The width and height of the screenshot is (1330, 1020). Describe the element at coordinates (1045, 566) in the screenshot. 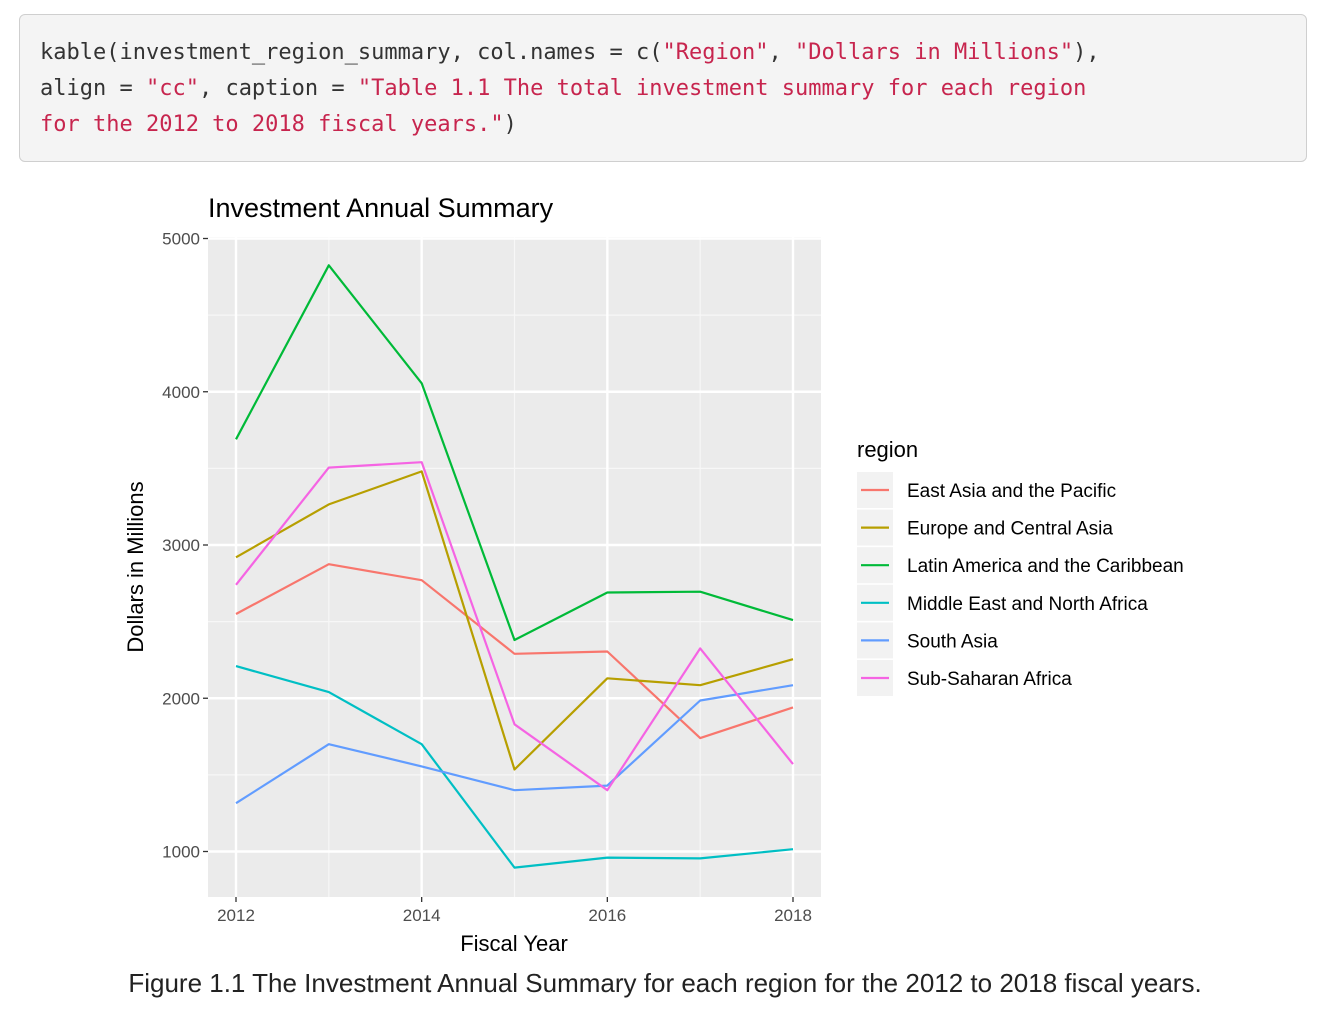

I see `legend-label: Latin America and the Caribbean` at that location.